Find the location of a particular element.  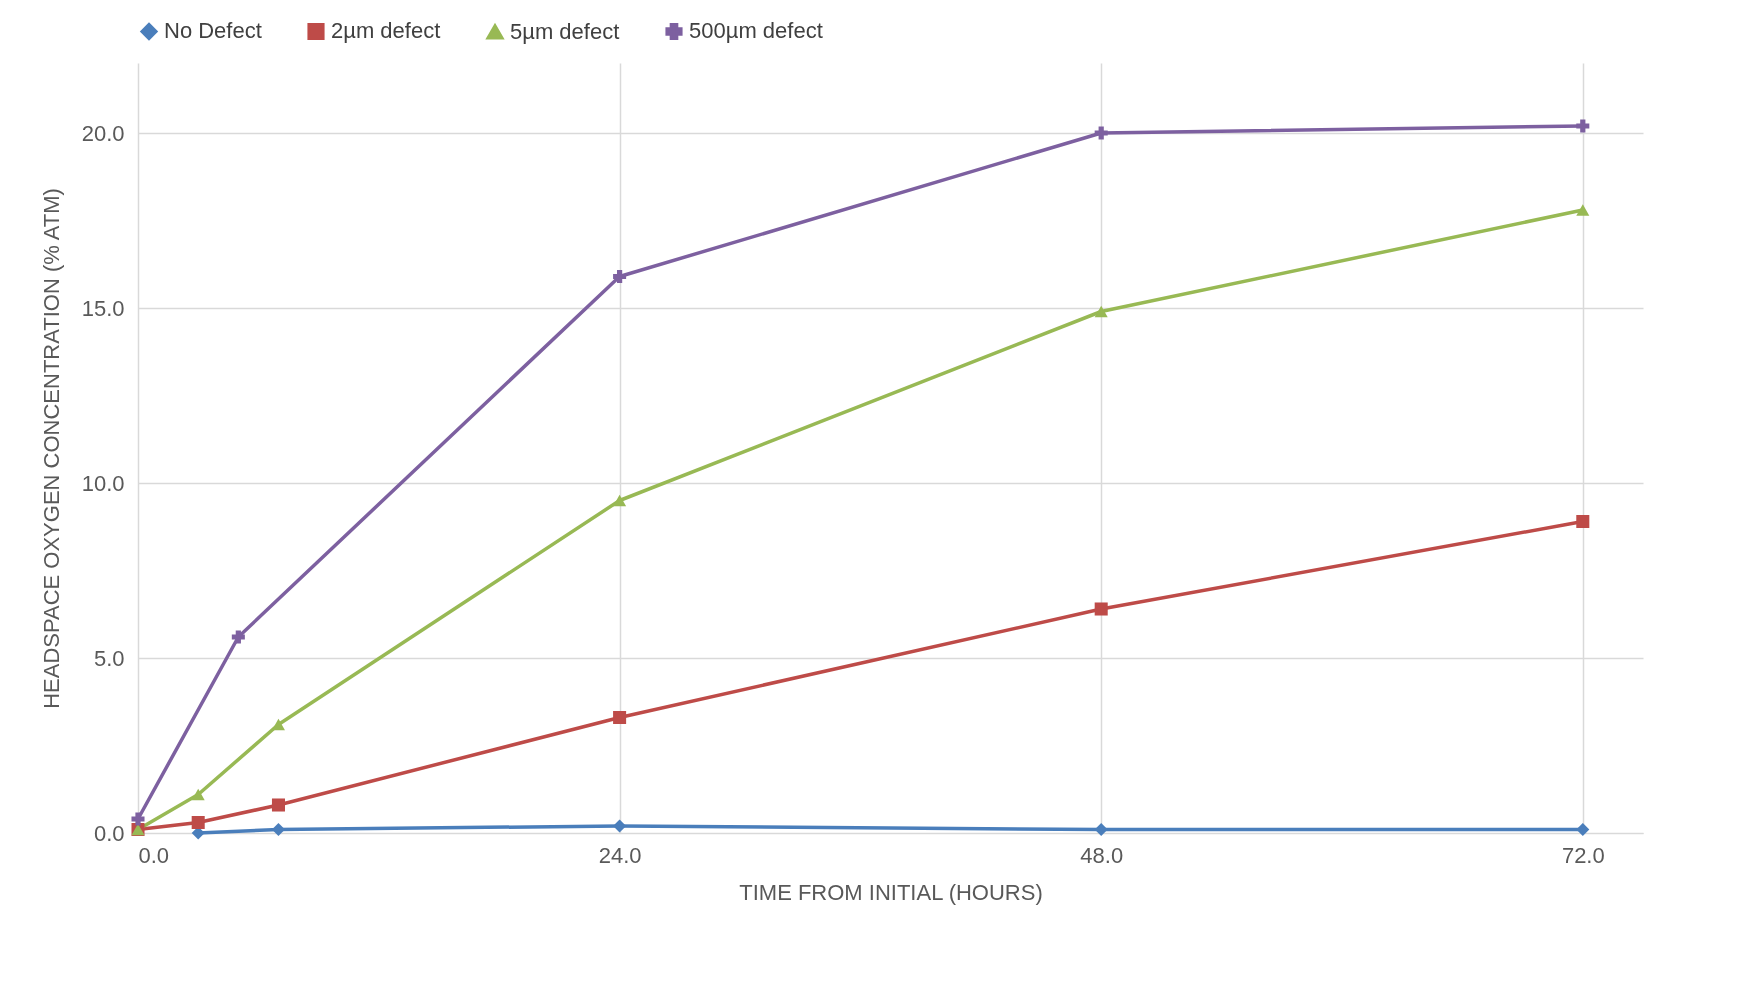

x-tick-label: 48.0 is located at coordinates (1102, 855).